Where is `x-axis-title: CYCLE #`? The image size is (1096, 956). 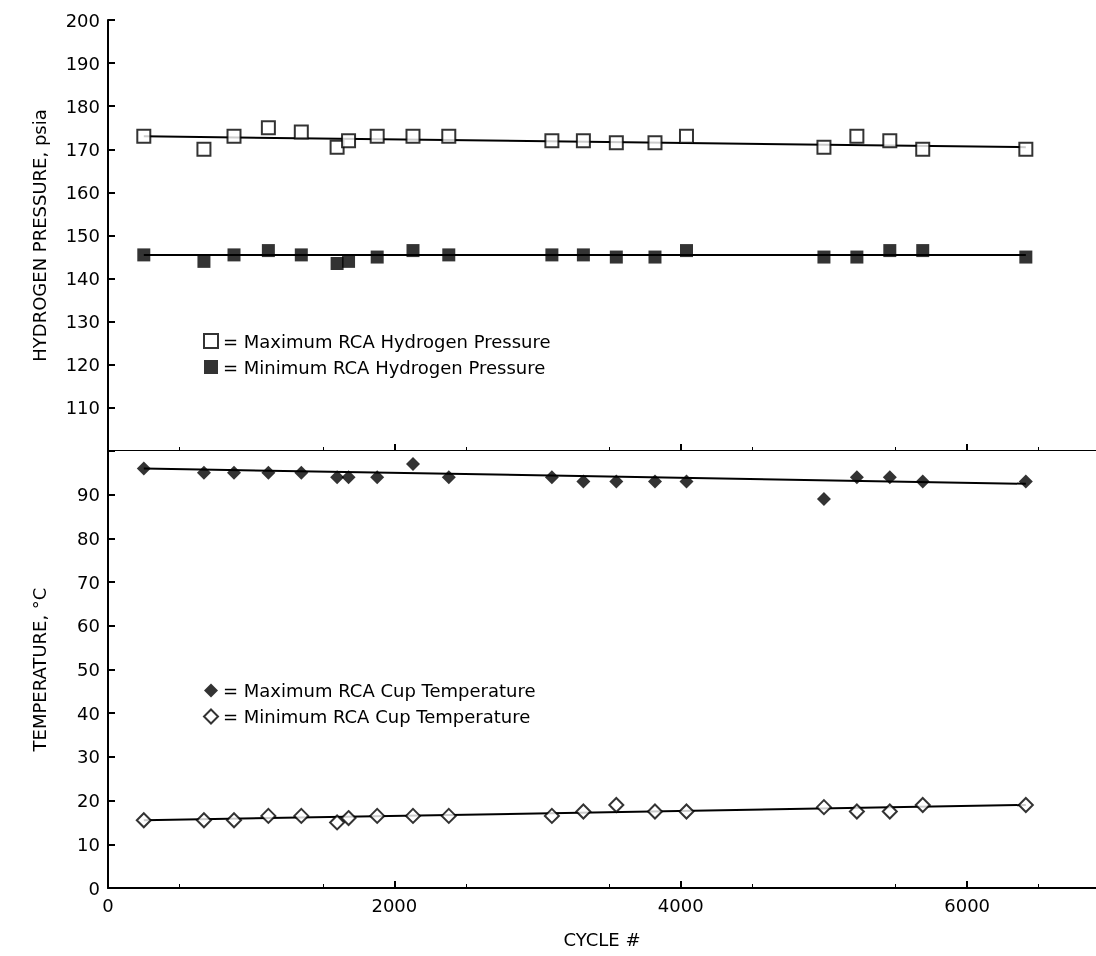
x-axis-title: CYCLE # is located at coordinates (602, 939).